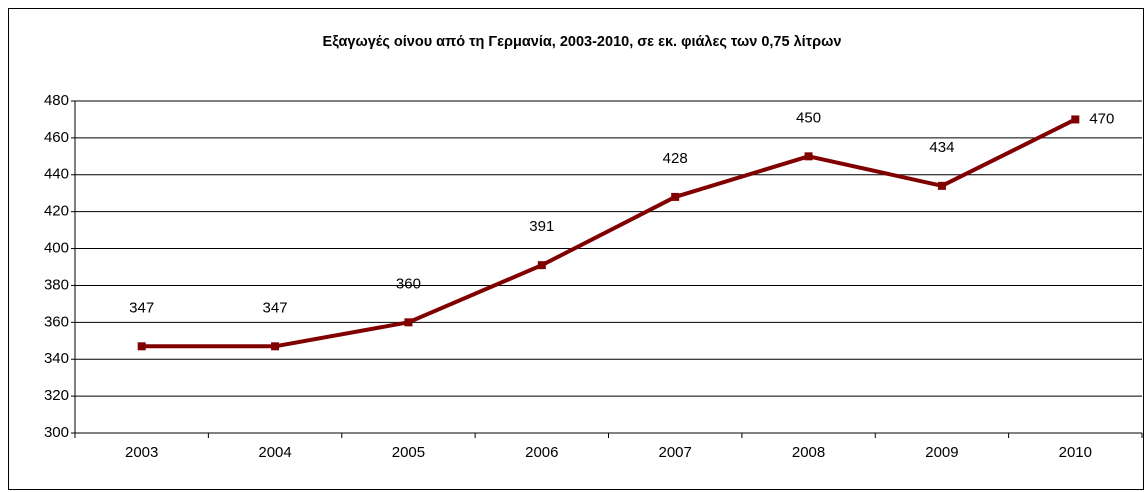 This screenshot has height=492, width=1146. I want to click on data-label: 360, so click(408, 283).